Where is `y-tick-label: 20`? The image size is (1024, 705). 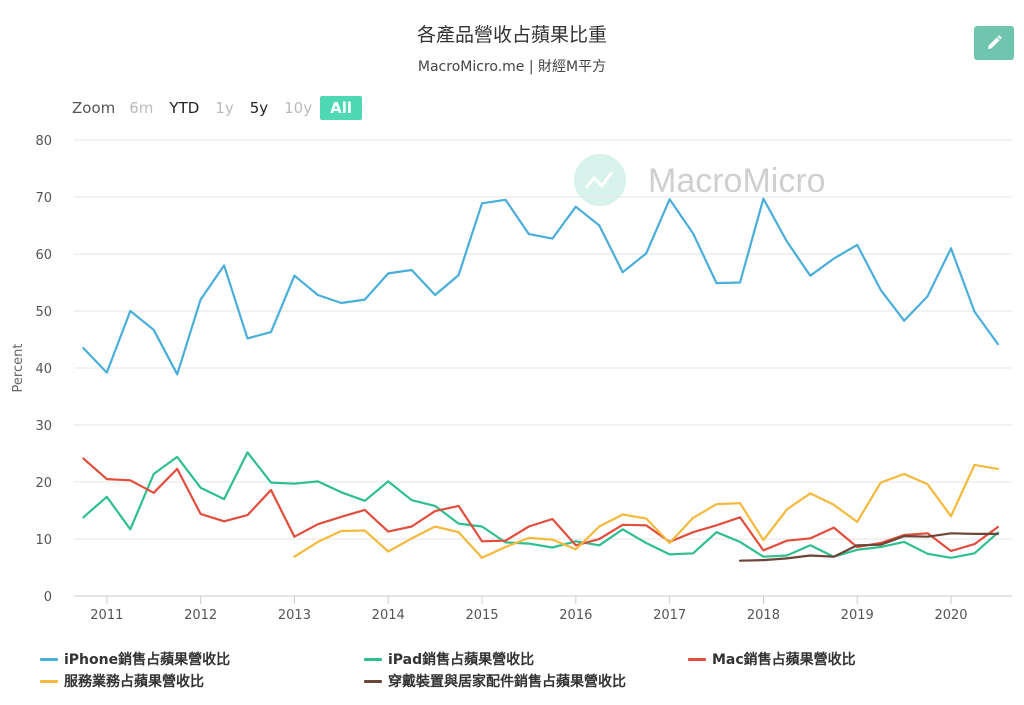 y-tick-label: 20 is located at coordinates (43, 483).